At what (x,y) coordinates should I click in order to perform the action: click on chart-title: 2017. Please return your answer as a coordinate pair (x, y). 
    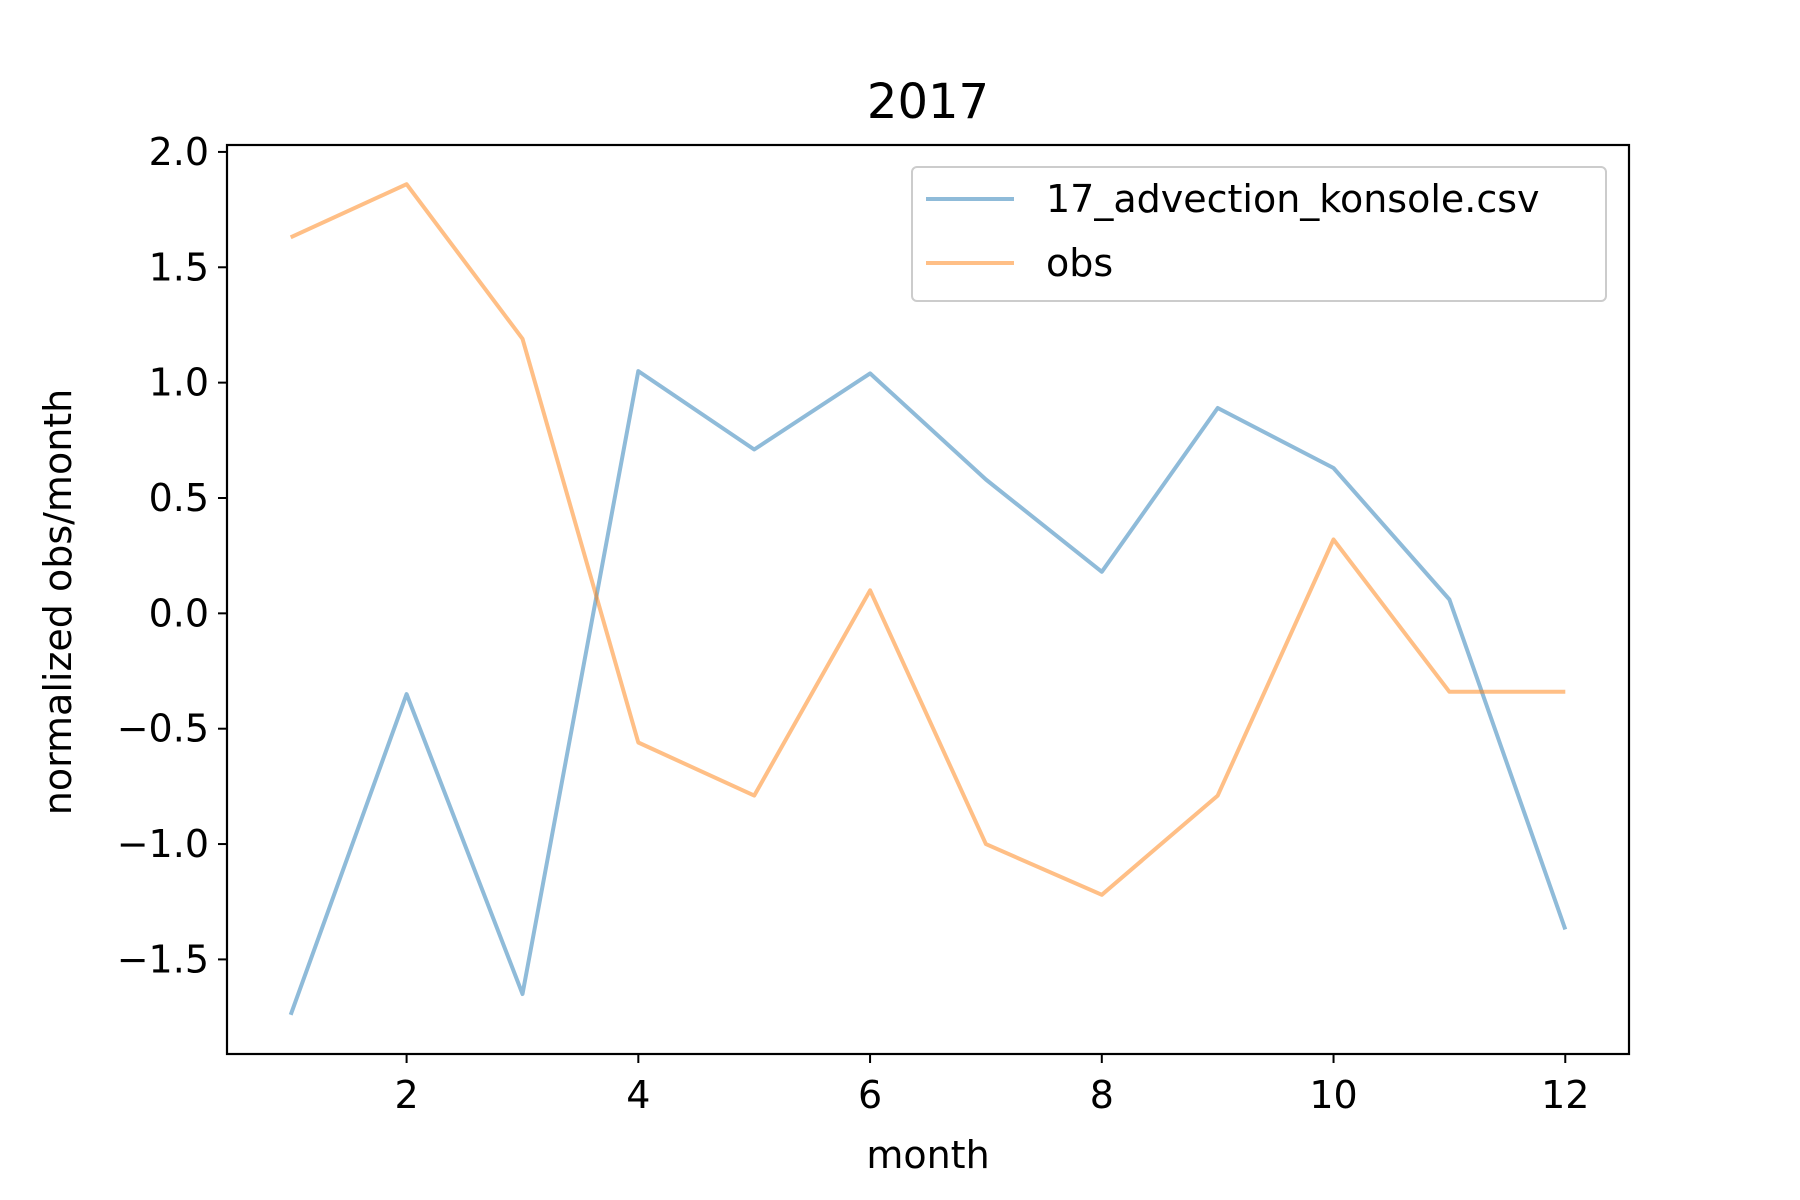
    Looking at the image, I should click on (928, 102).